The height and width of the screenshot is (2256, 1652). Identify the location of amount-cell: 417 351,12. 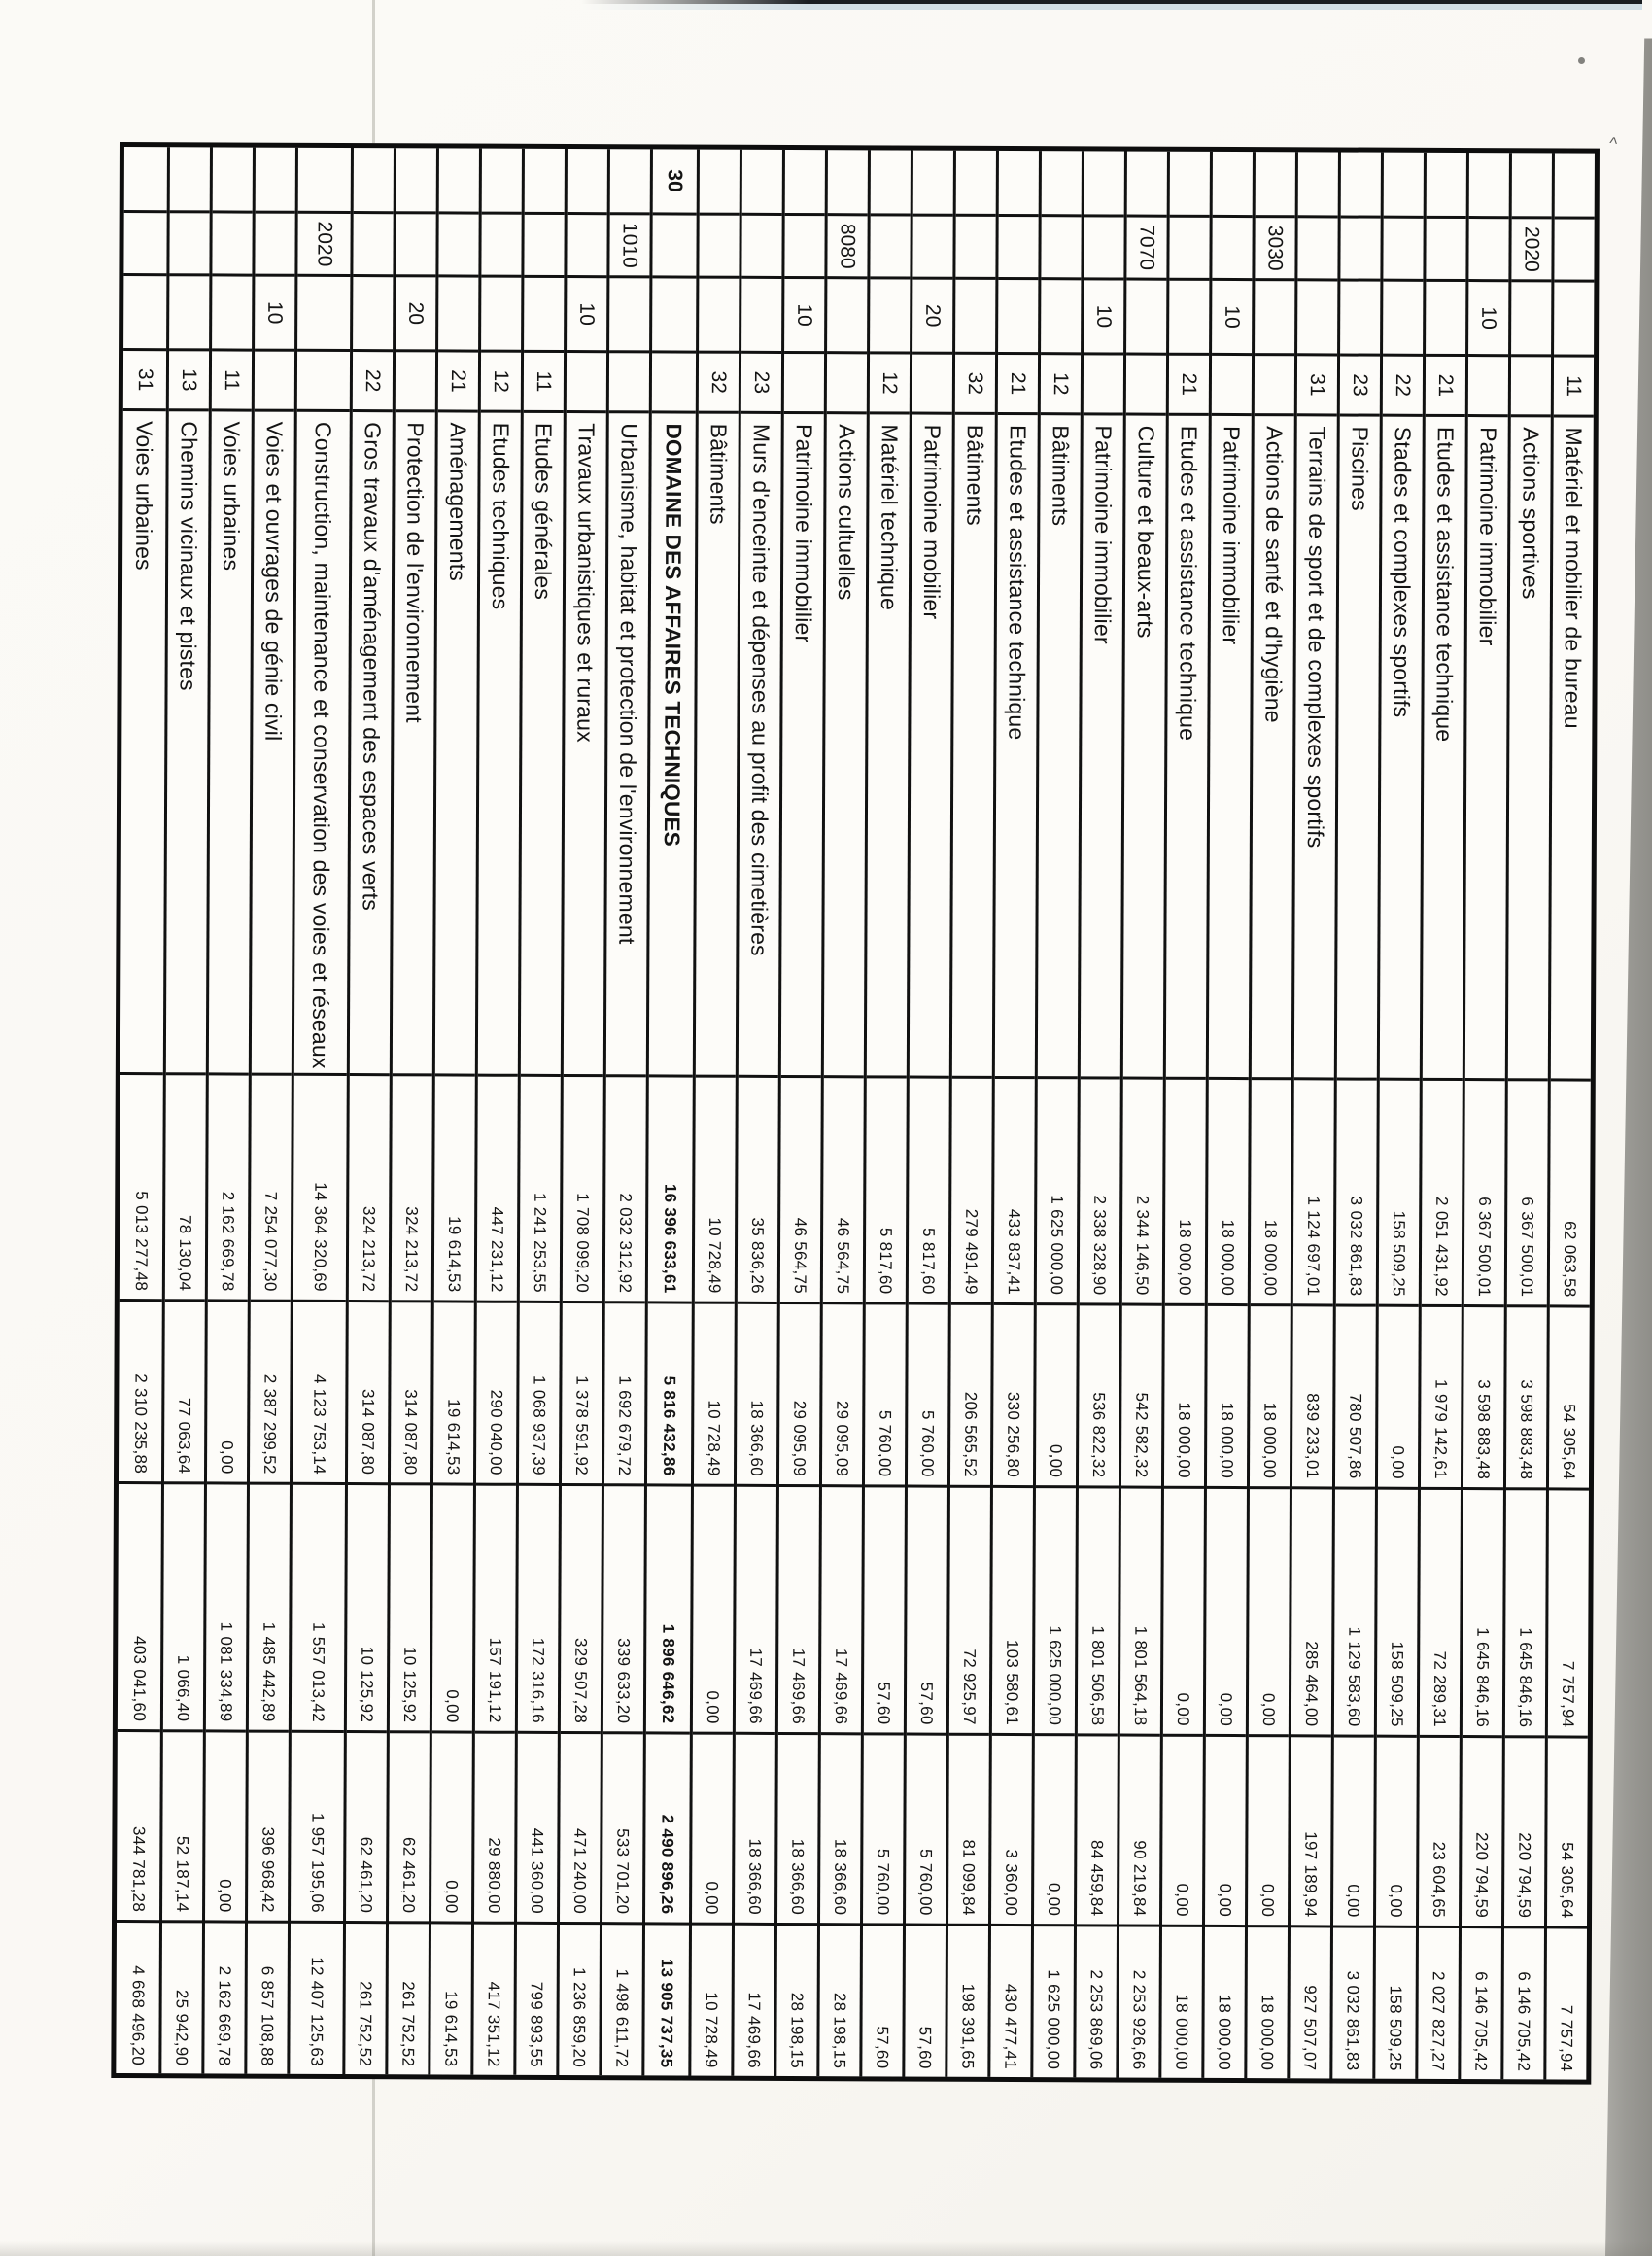
(494, 2024).